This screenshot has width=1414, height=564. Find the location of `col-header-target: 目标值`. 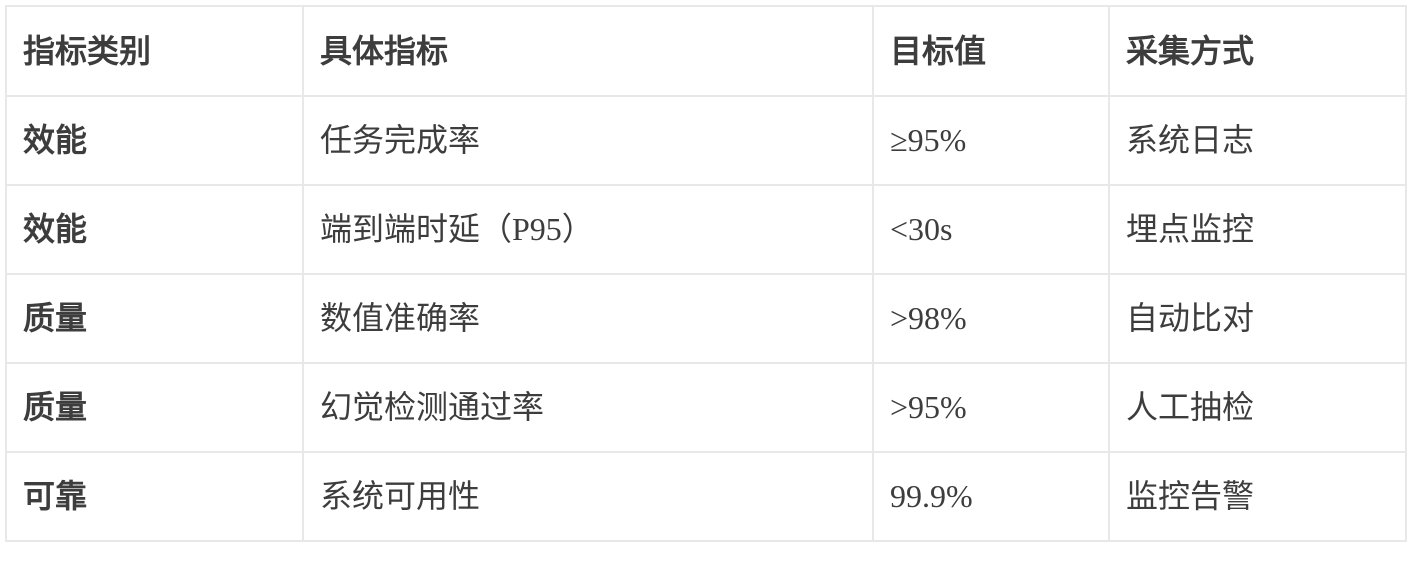

col-header-target: 目标值 is located at coordinates (991, 51).